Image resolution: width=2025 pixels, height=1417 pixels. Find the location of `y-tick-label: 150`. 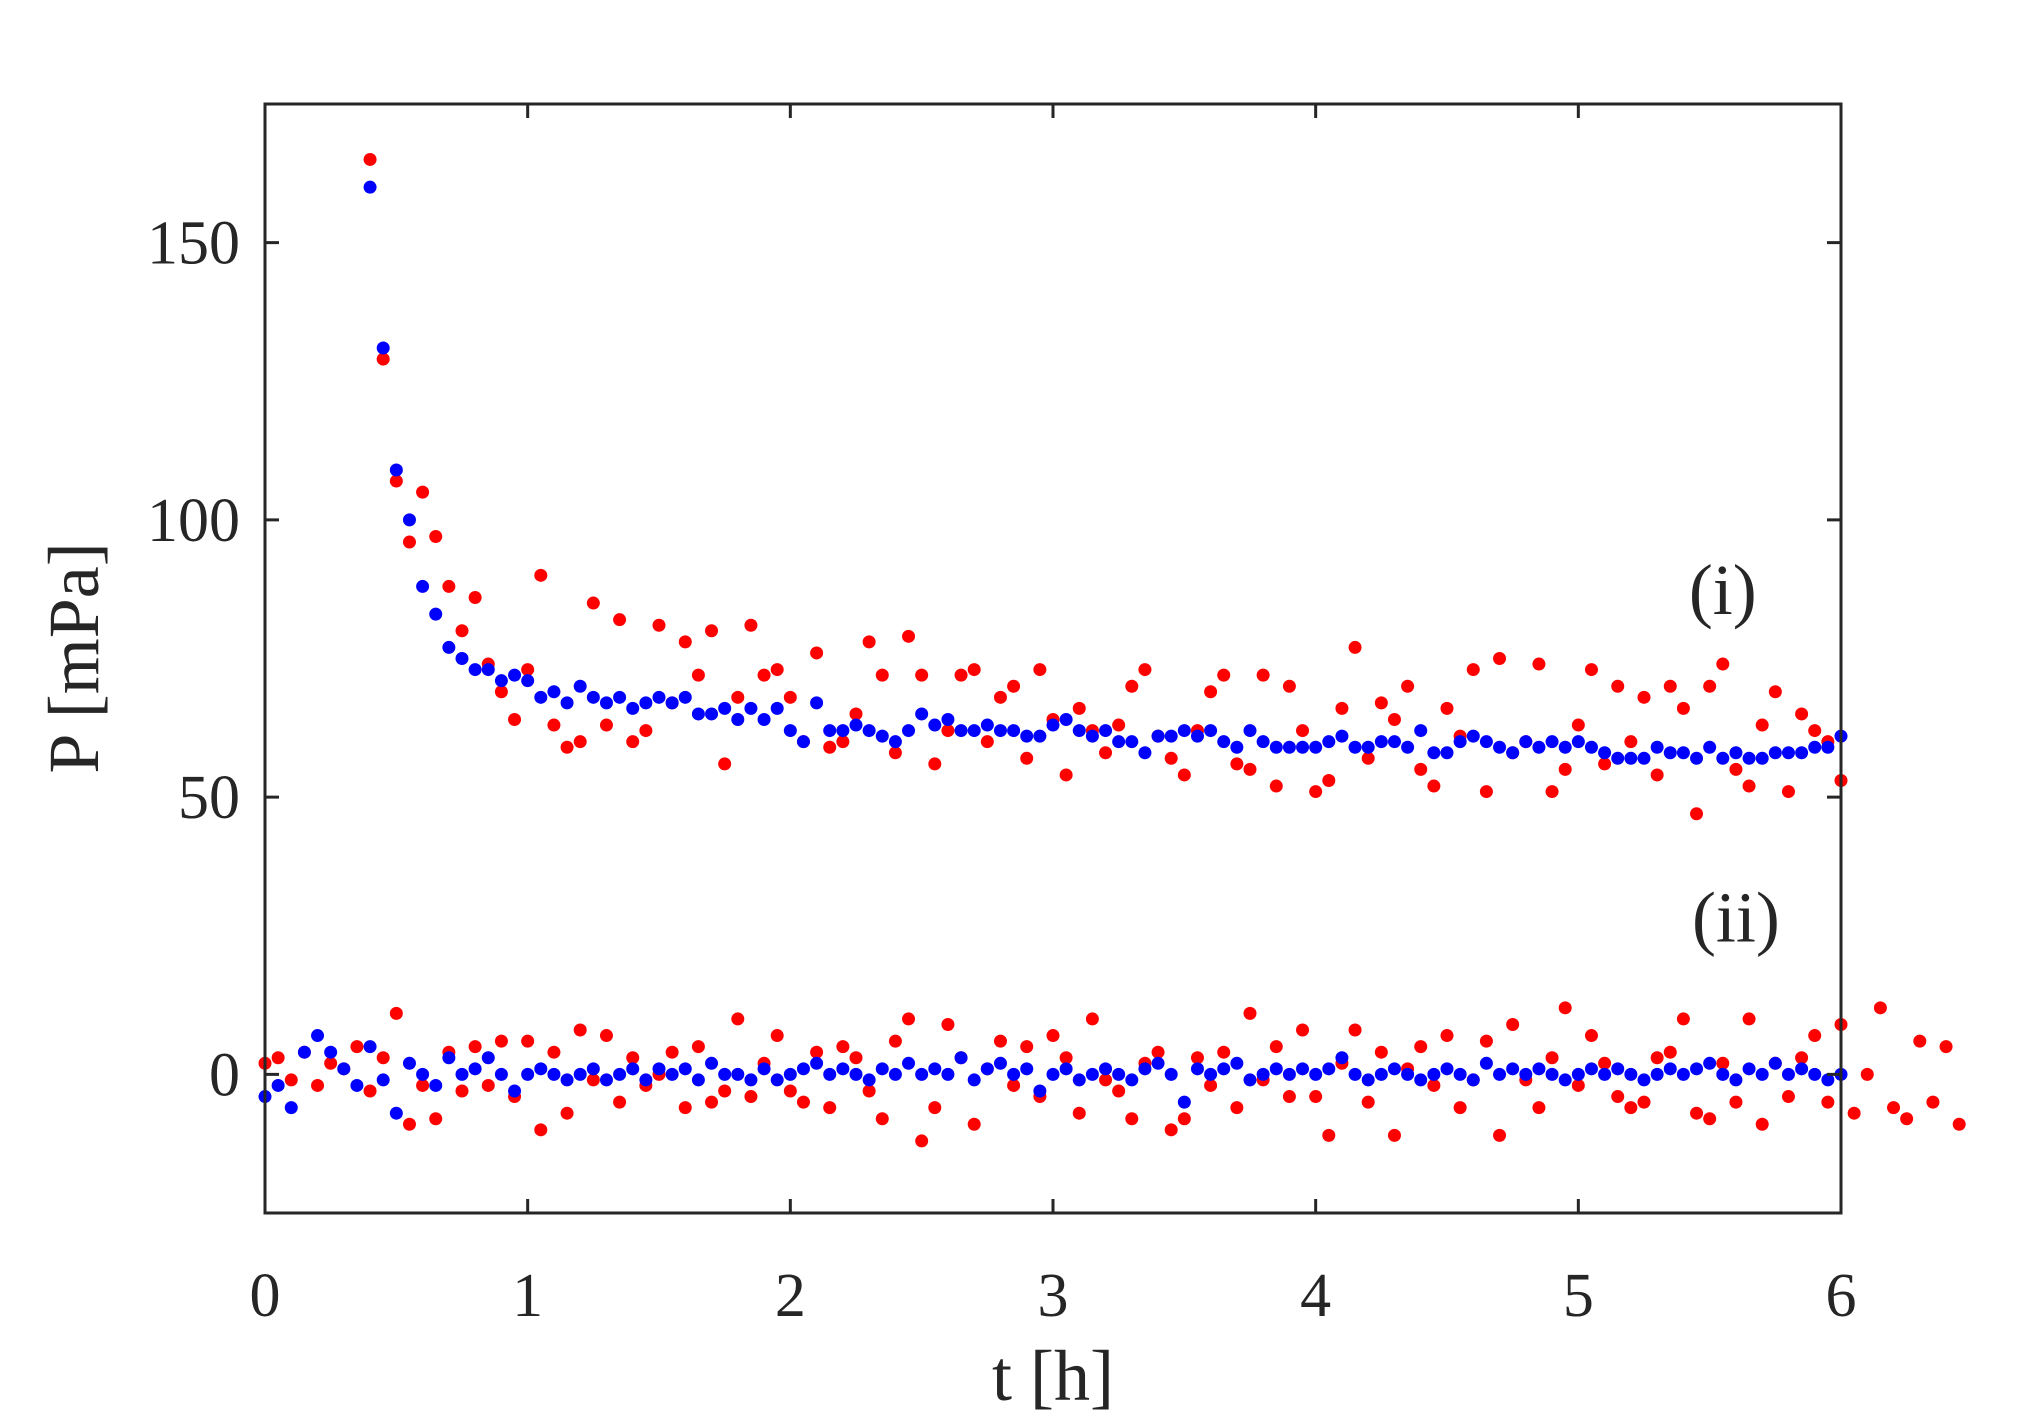

y-tick-label: 150 is located at coordinates (193, 244).